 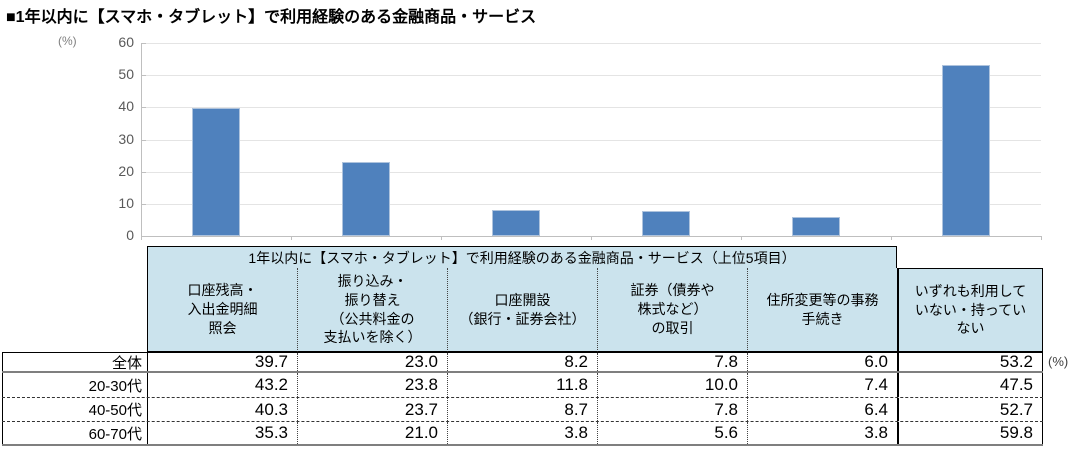 I want to click on column-header-transfer: 振り込み・ 振り替え （公共料金の 支払いを除く）, so click(x=372, y=310).